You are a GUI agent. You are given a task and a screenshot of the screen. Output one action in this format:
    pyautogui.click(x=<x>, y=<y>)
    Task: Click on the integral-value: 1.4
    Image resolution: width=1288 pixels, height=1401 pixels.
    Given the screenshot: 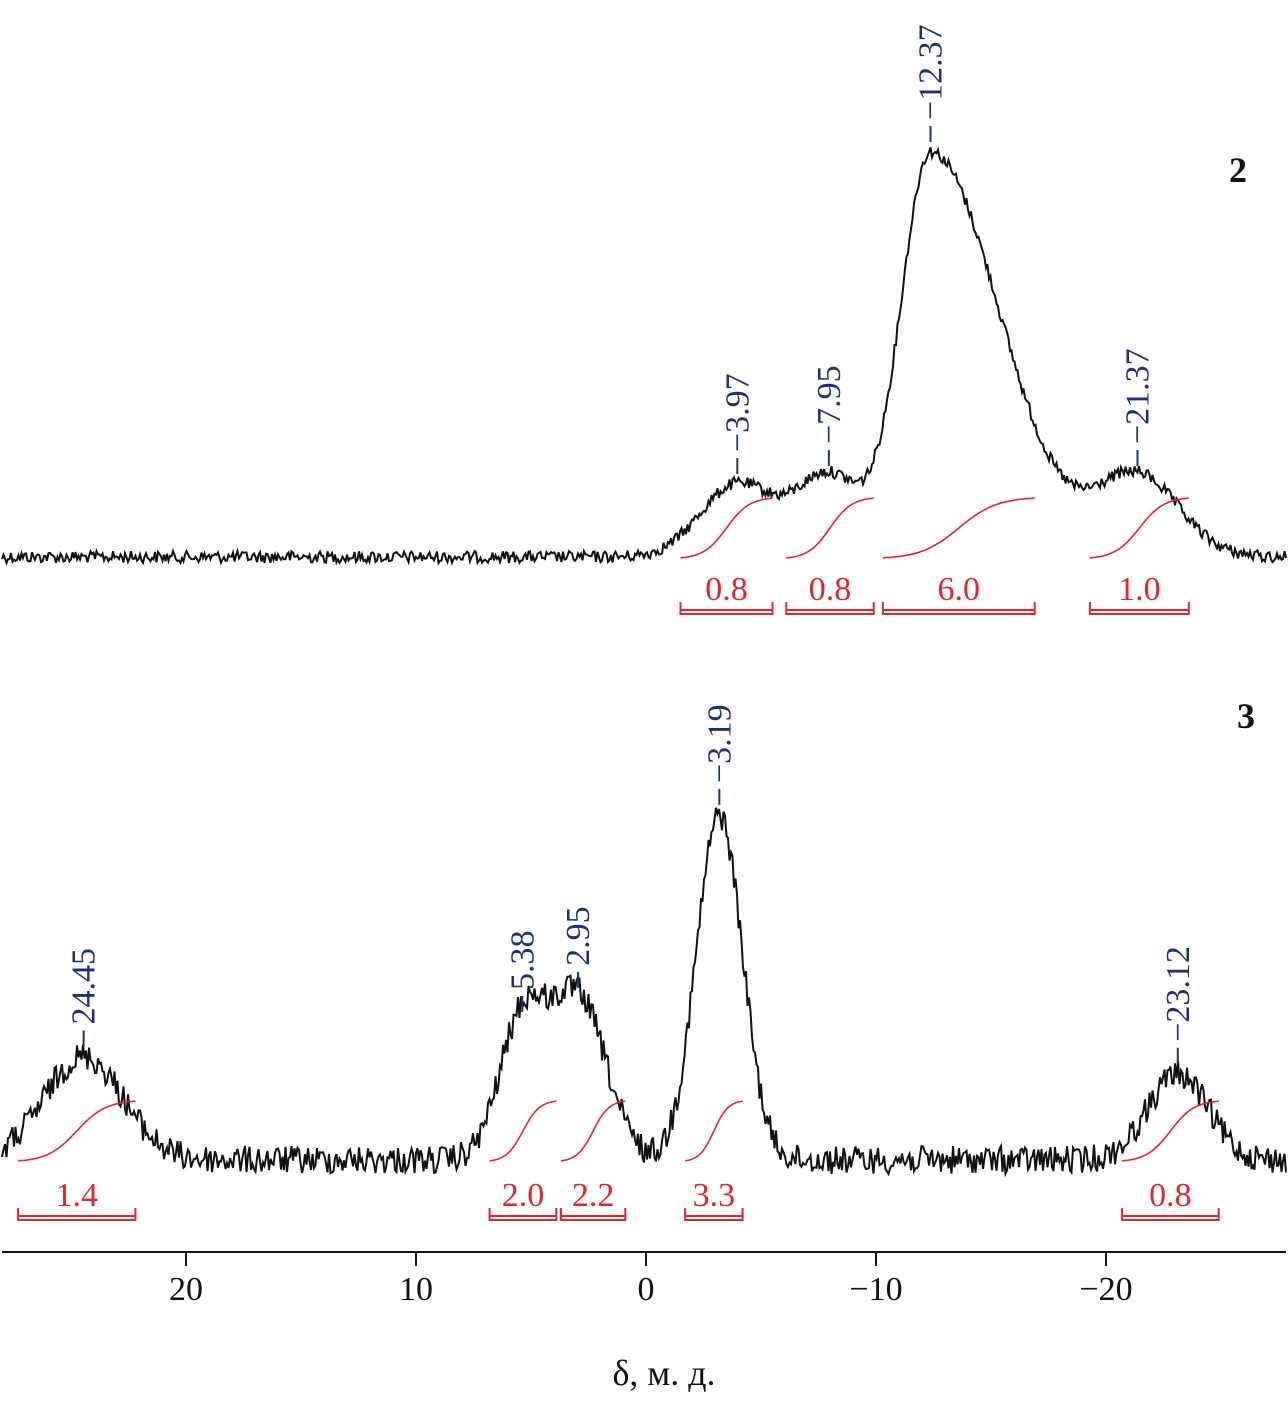 What is the action you would take?
    pyautogui.click(x=77, y=1195)
    